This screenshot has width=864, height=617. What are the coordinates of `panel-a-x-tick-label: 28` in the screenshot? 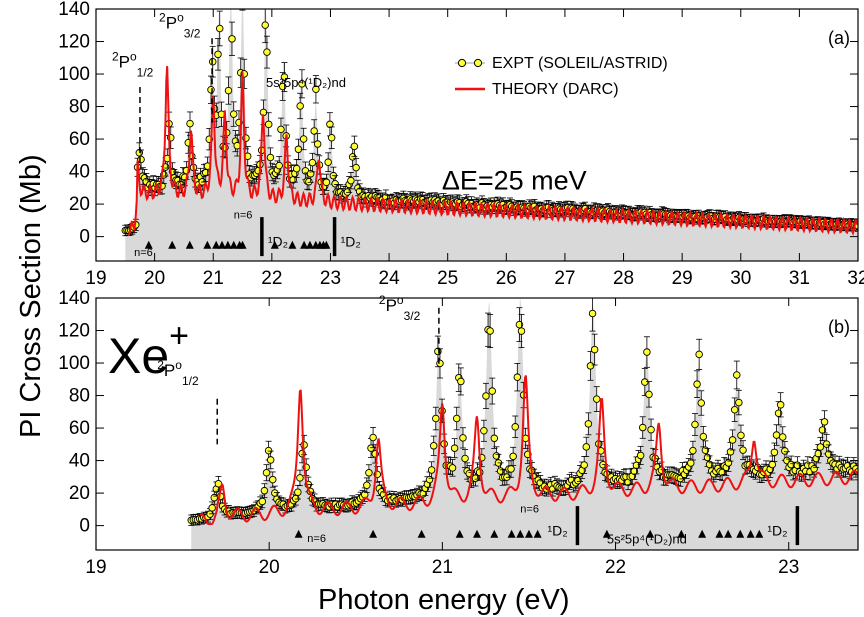 It's located at (623, 278).